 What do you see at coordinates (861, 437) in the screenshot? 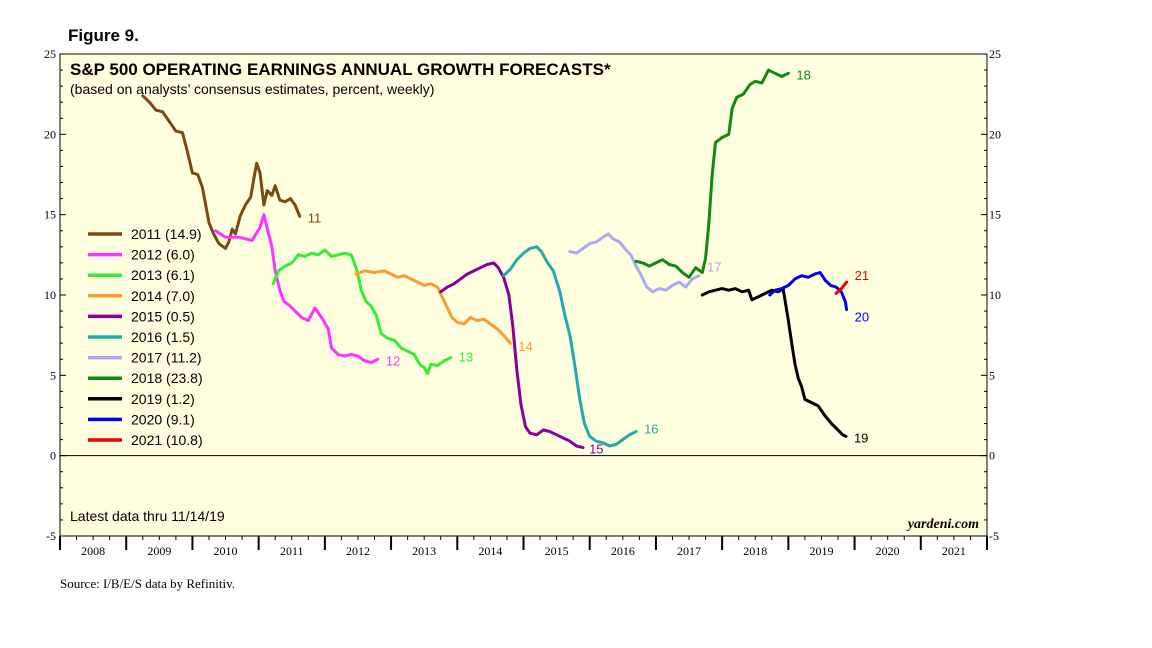
I see `end-label-2019: 19` at bounding box center [861, 437].